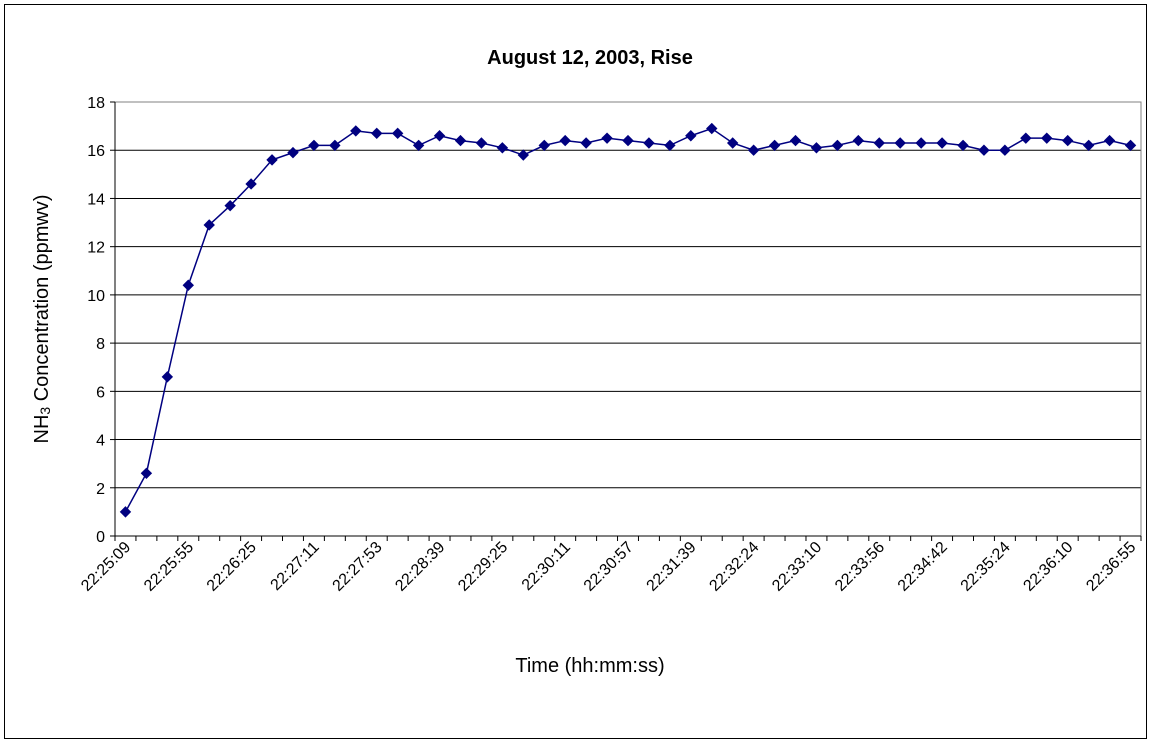 The width and height of the screenshot is (1151, 743). Describe the element at coordinates (100, 441) in the screenshot. I see `y-tick-label: 4` at that location.